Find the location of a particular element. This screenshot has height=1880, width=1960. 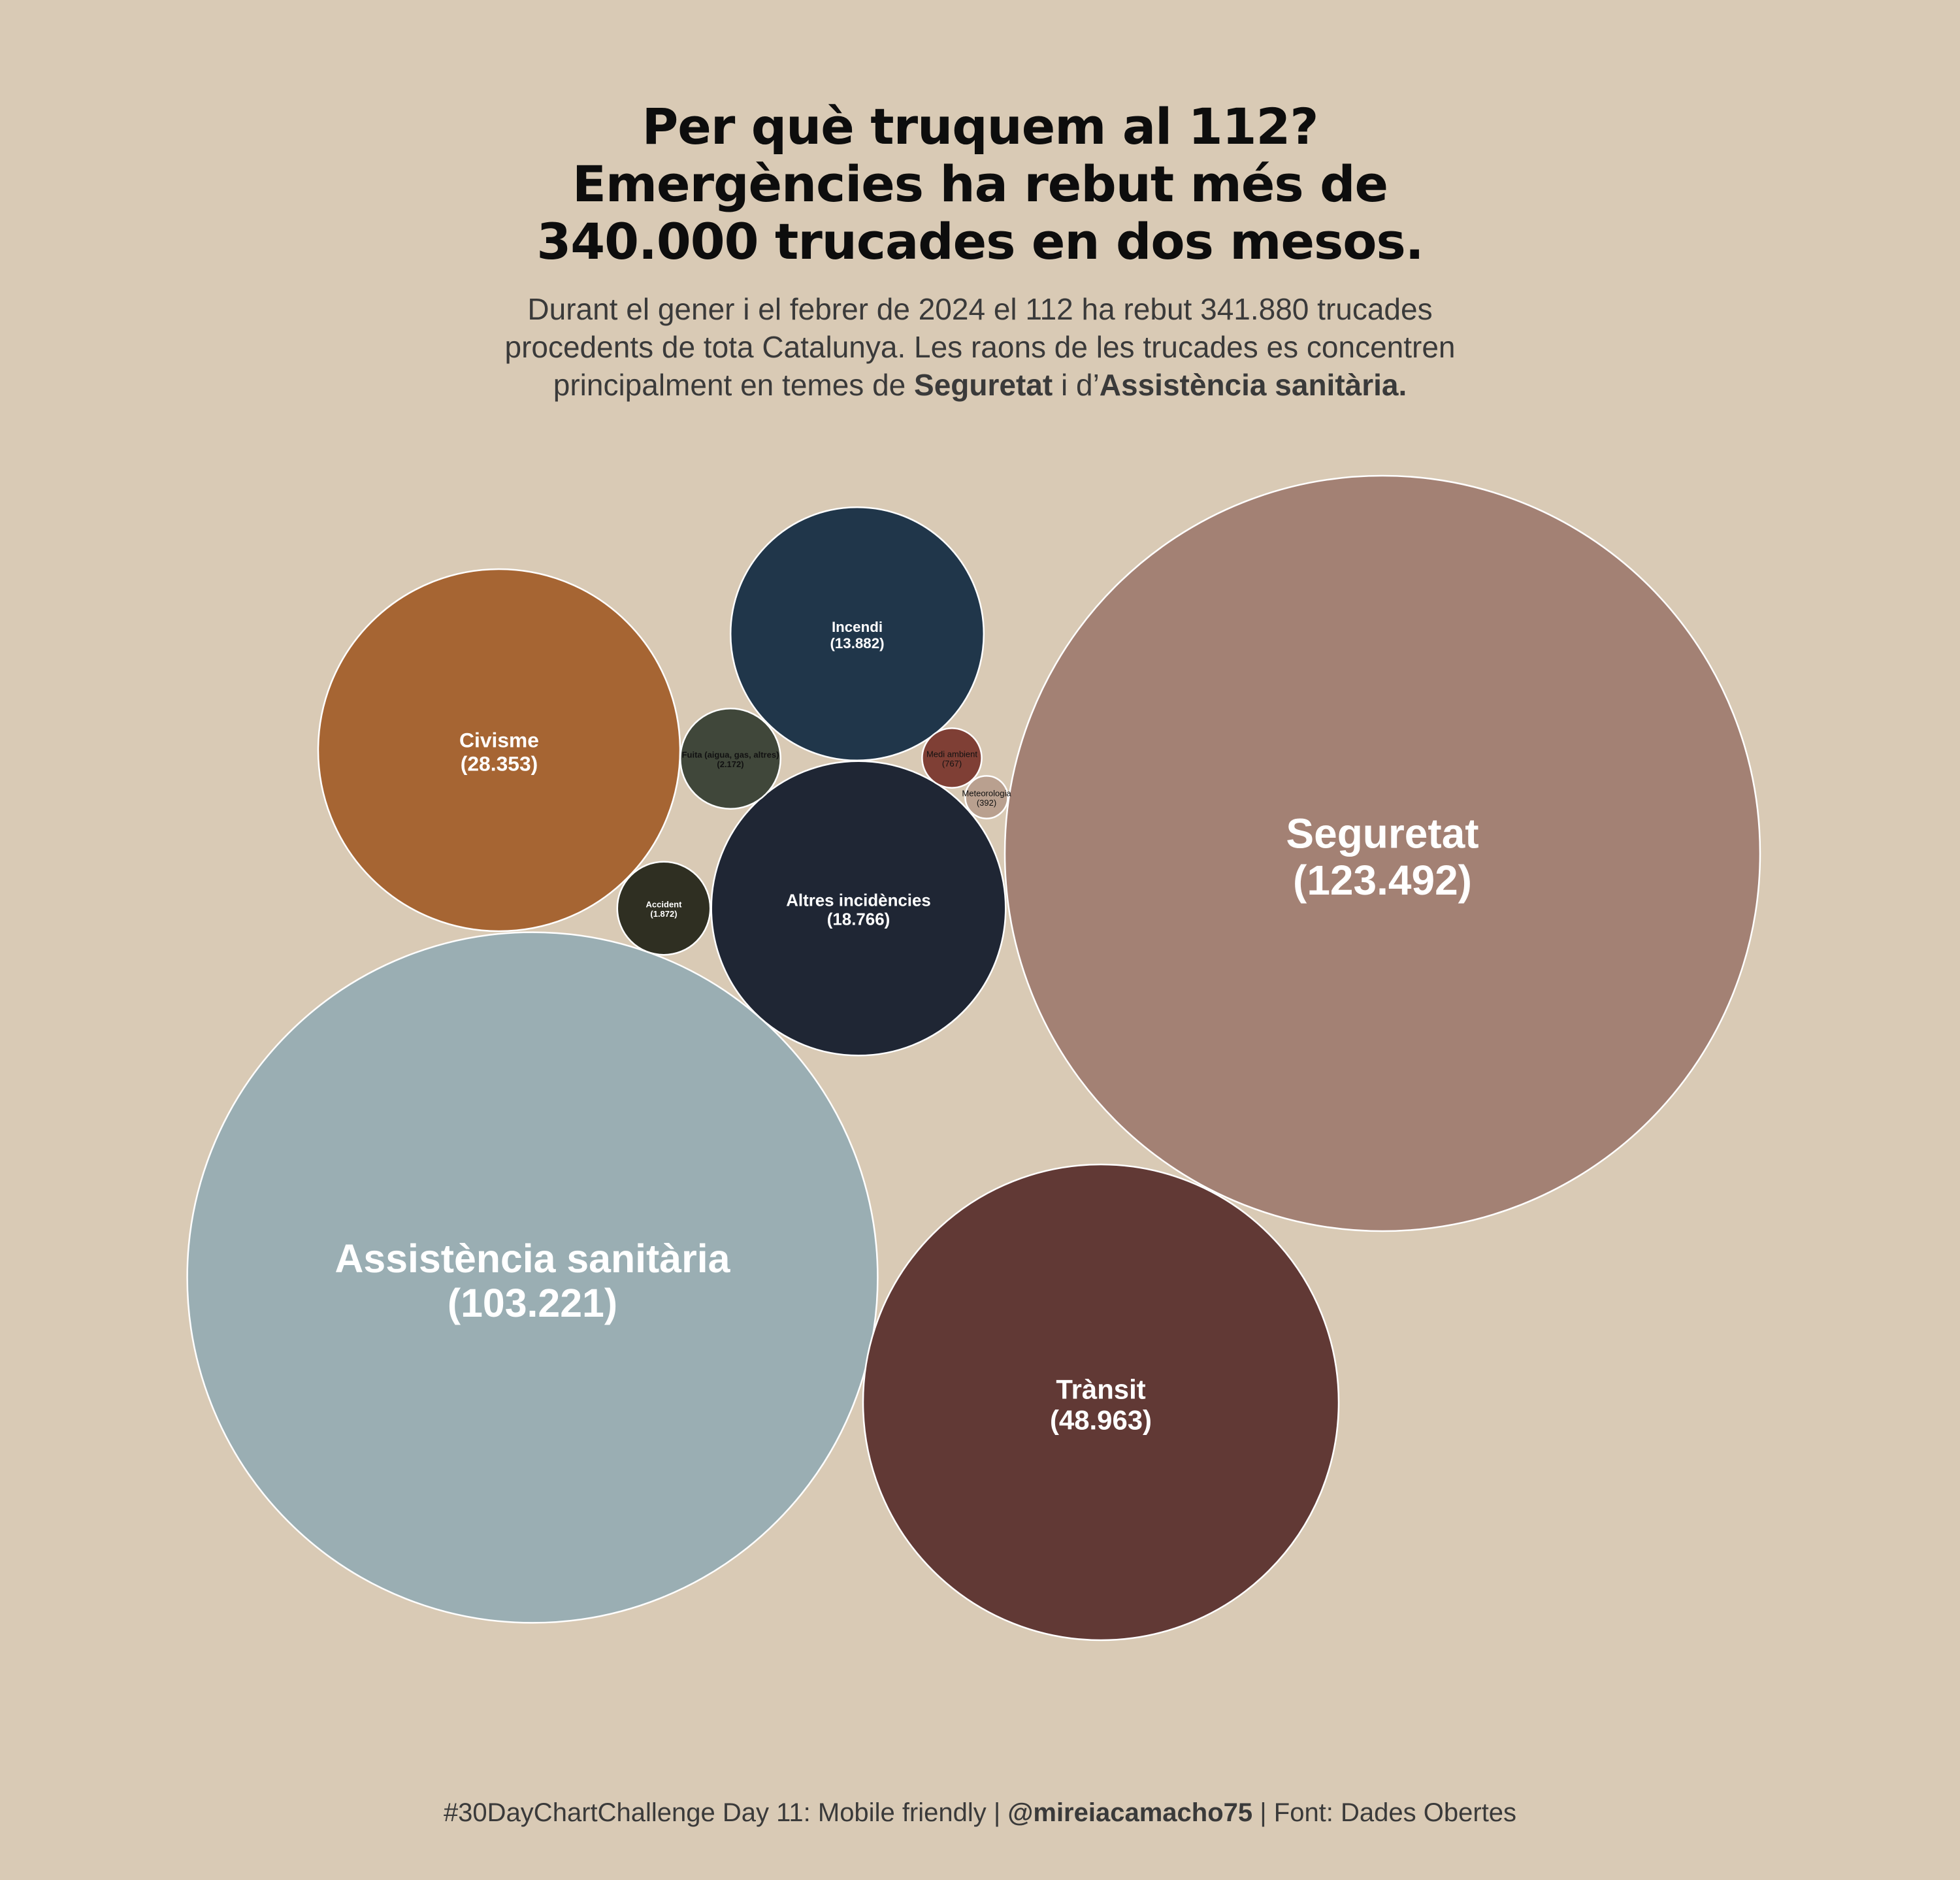

subtitle-highlight-seguretat: Seguretat is located at coordinates (983, 385).